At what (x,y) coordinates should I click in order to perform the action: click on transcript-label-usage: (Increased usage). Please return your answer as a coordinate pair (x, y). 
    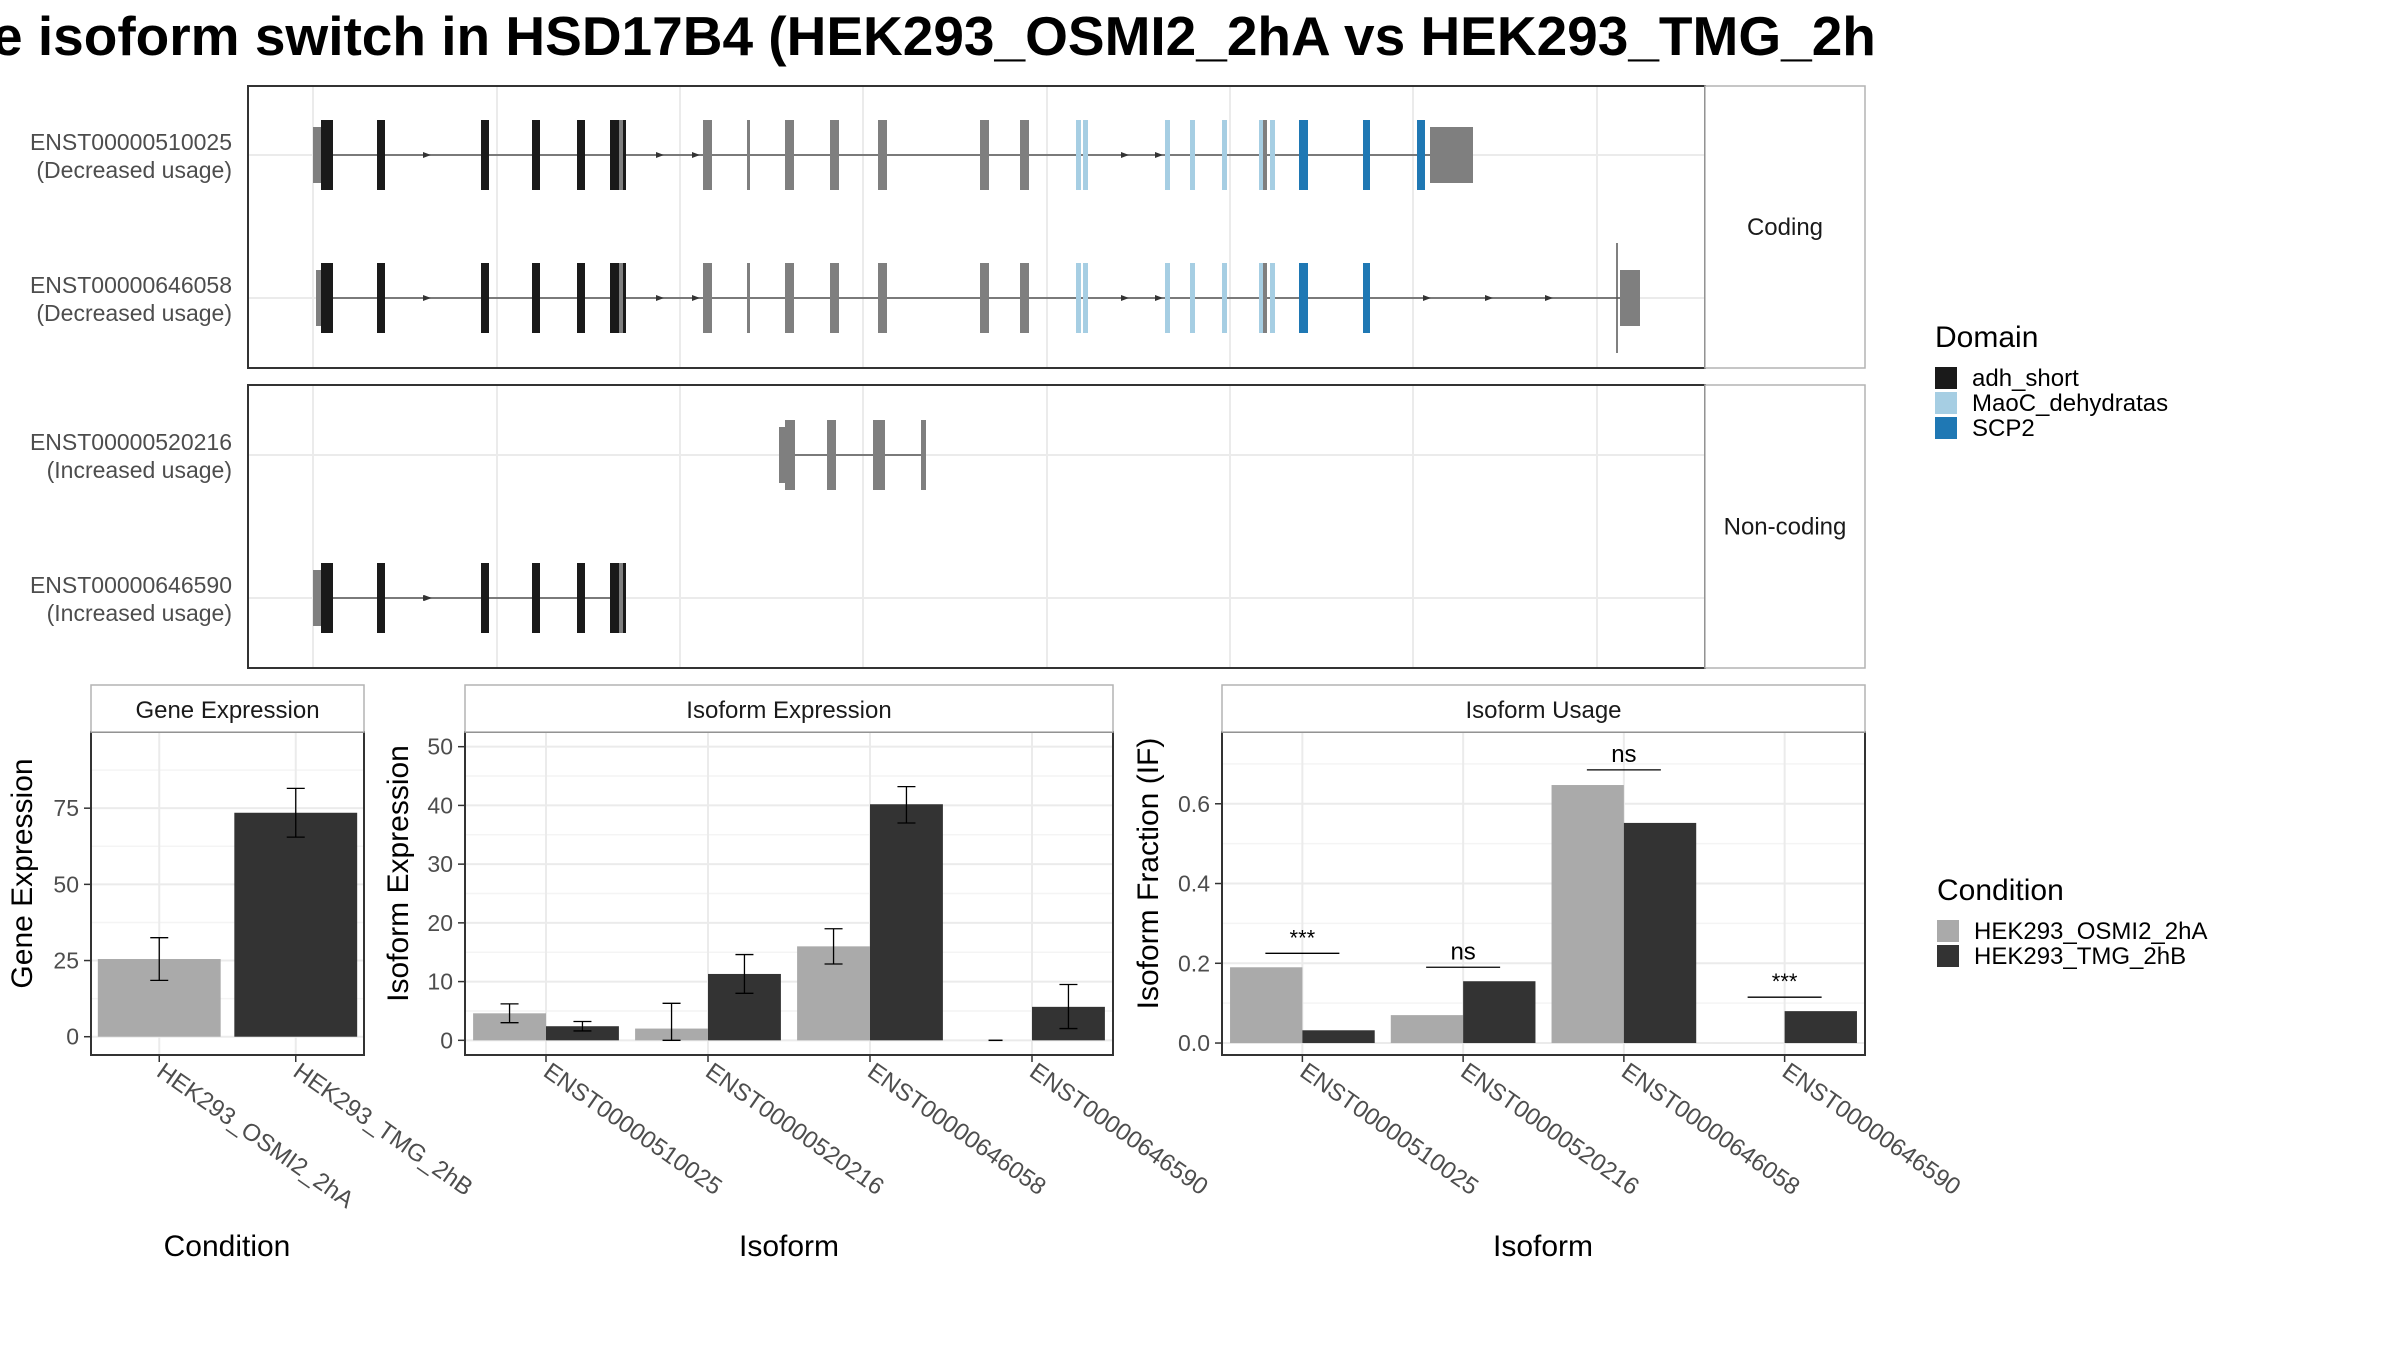
    Looking at the image, I should click on (139, 613).